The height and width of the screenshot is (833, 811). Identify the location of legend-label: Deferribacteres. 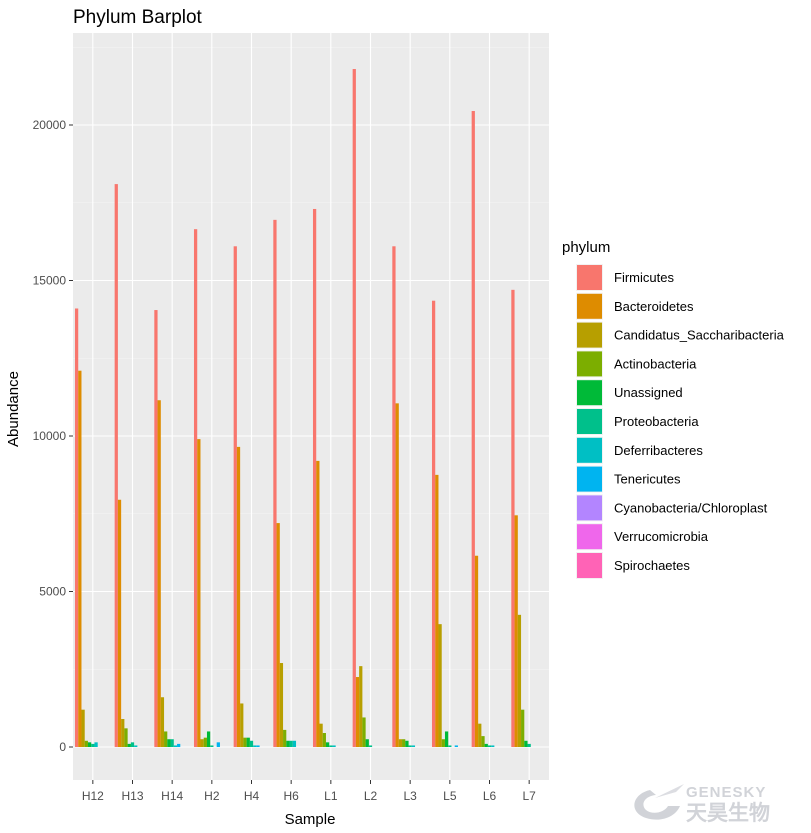
(658, 450).